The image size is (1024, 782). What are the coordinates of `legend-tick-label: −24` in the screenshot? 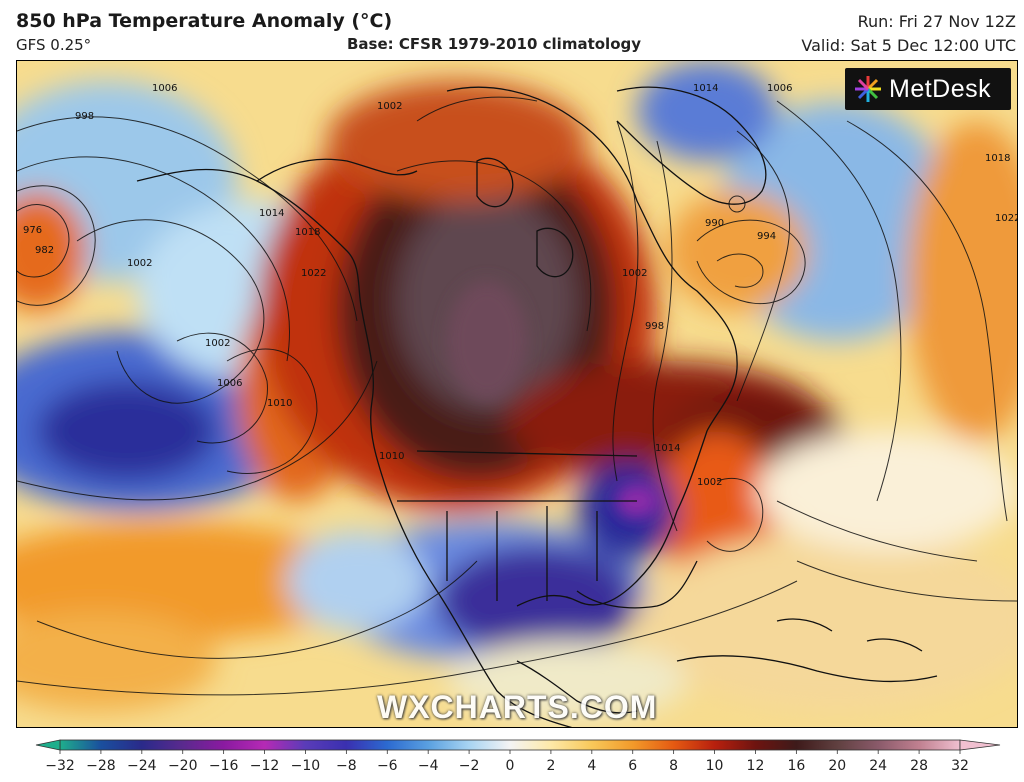 It's located at (142, 766).